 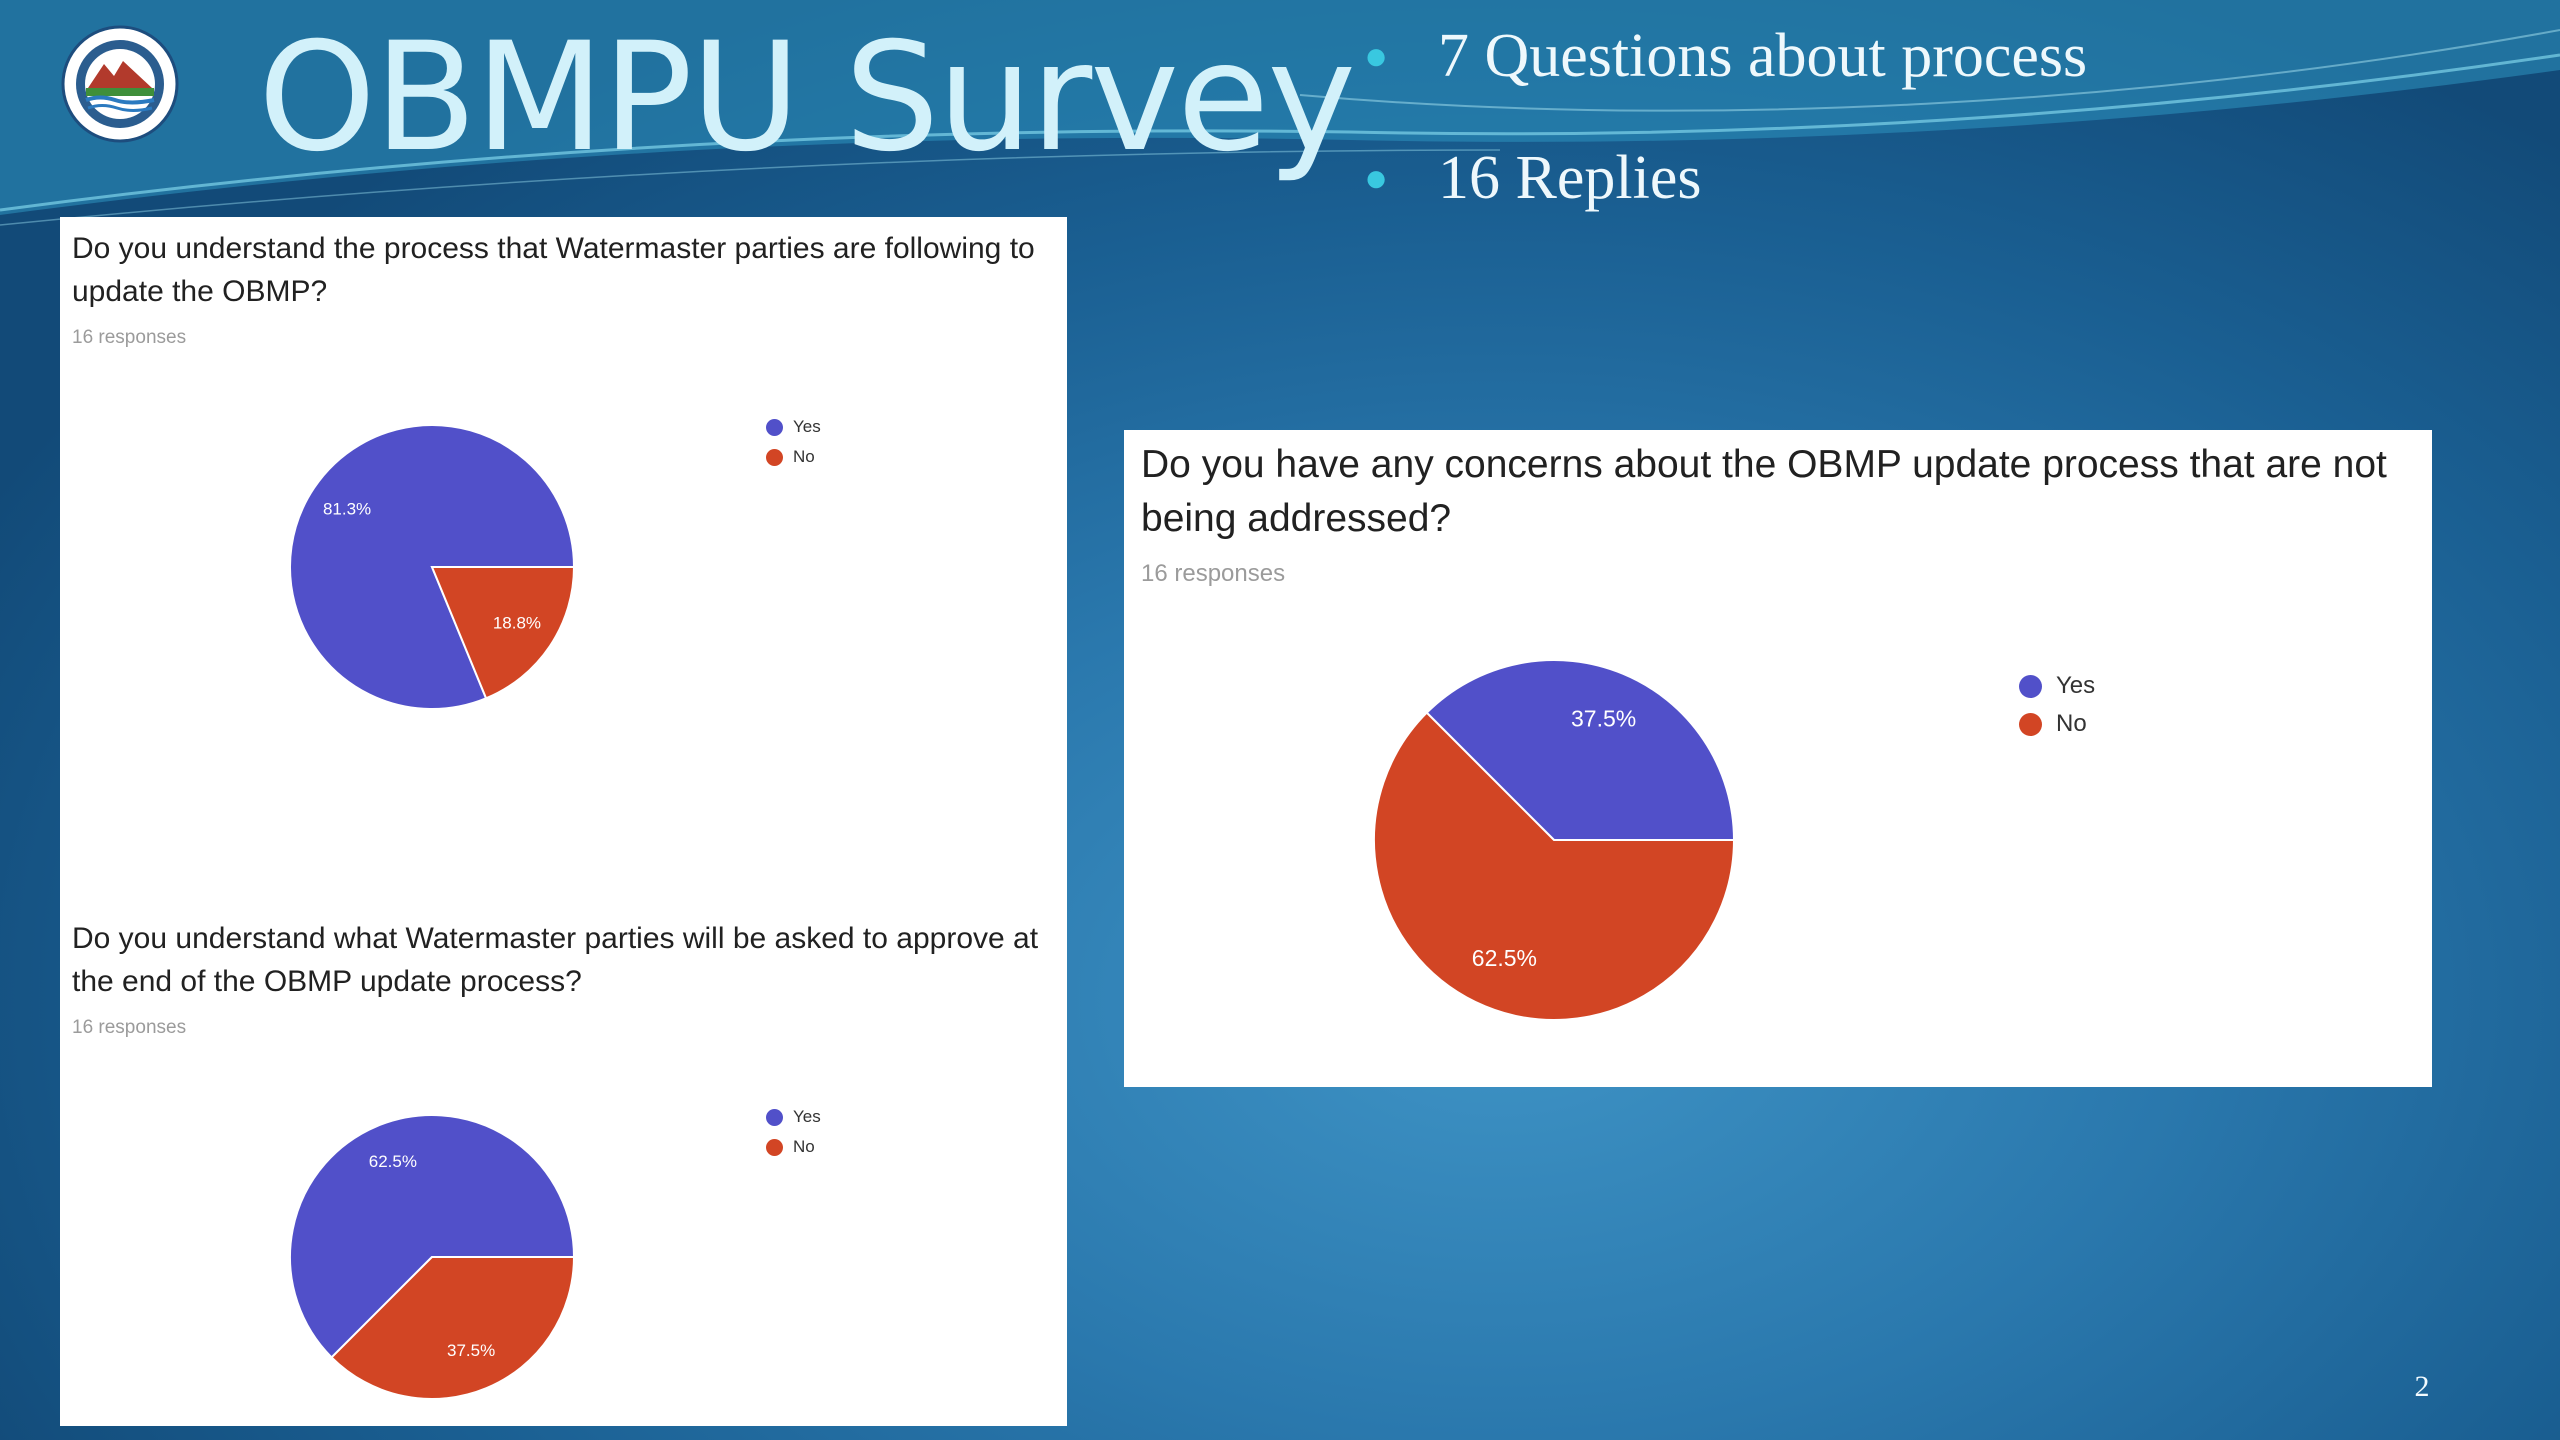 I want to click on response-count-q1: 16 responses, so click(x=129, y=337).